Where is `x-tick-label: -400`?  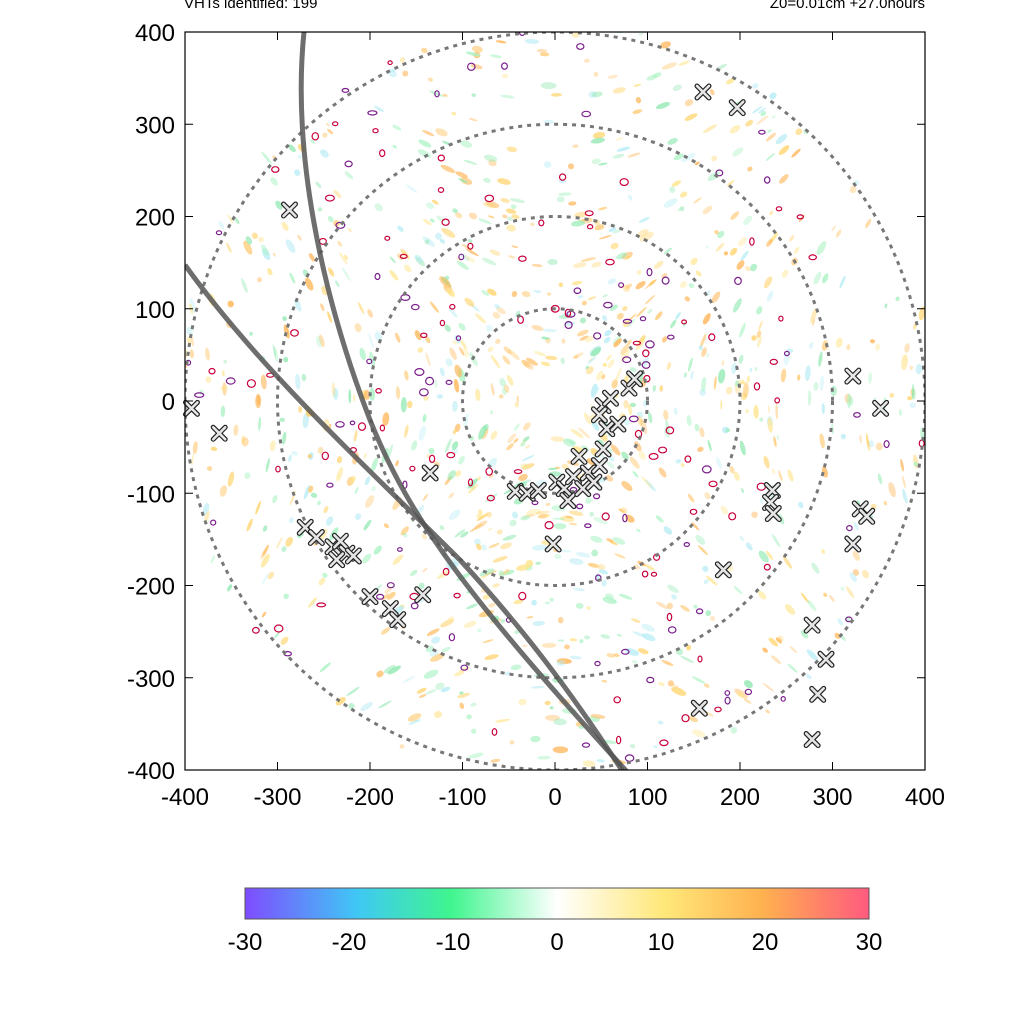
x-tick-label: -400 is located at coordinates (185, 797).